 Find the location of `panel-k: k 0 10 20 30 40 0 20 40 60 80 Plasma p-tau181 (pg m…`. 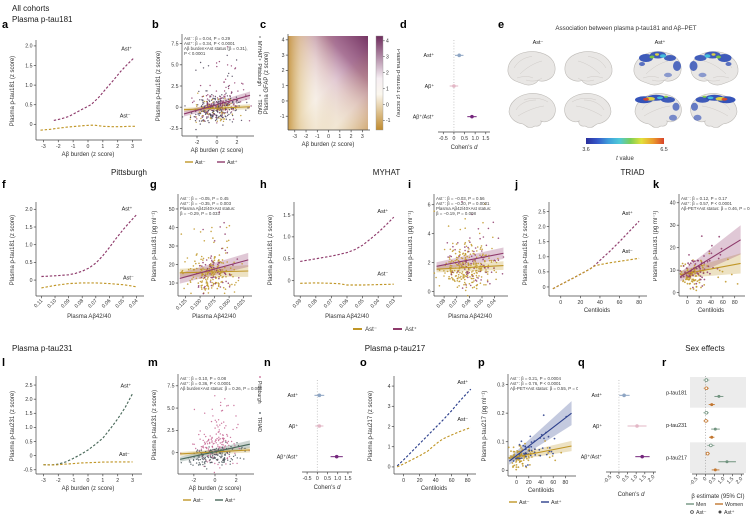

panel-k: k 0 10 20 30 40 0 20 40 60 80 Plasma p-tau181 (pg m… is located at coordinates (701, 261).